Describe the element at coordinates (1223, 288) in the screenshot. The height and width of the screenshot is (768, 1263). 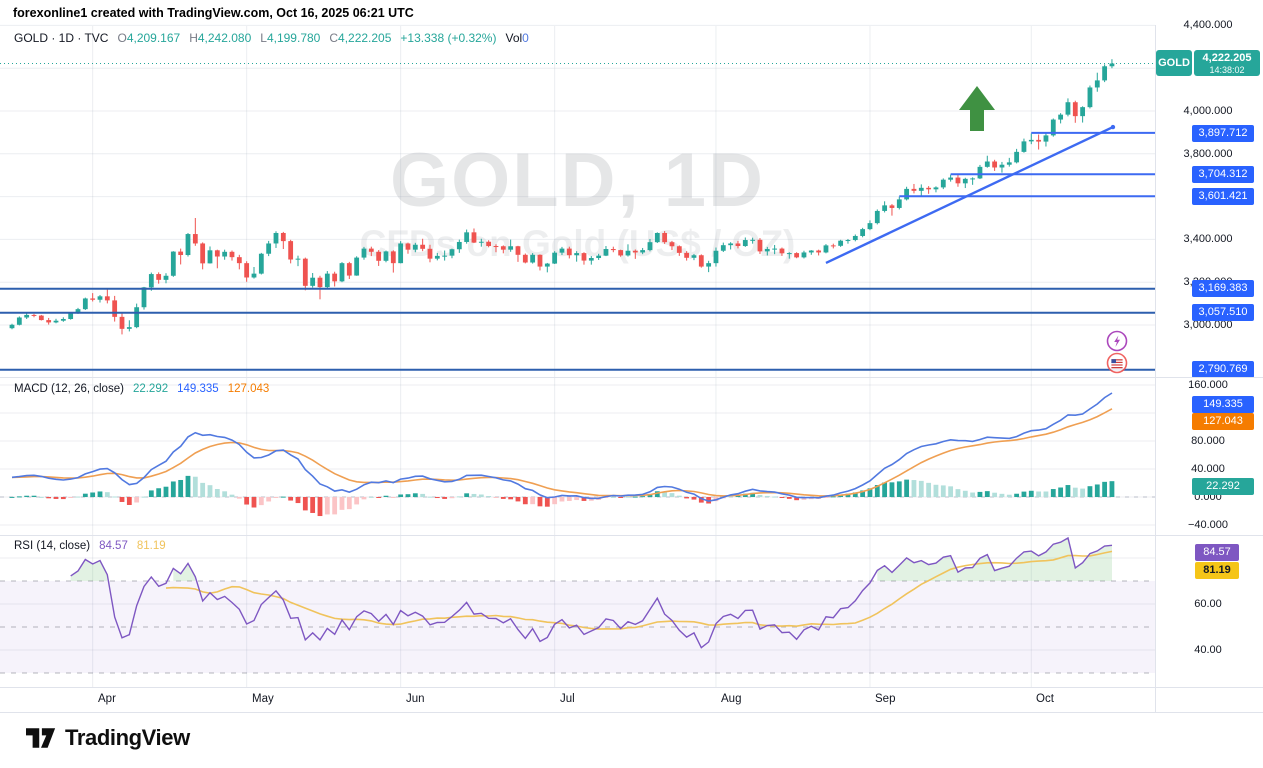
I see `price-level-badge: 3,169.383` at that location.